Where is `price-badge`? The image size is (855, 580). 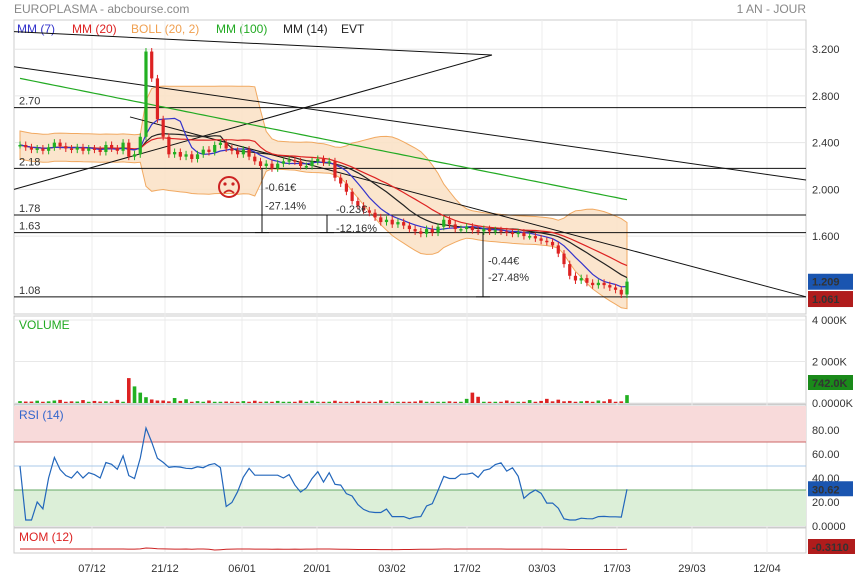 price-badge is located at coordinates (830, 281).